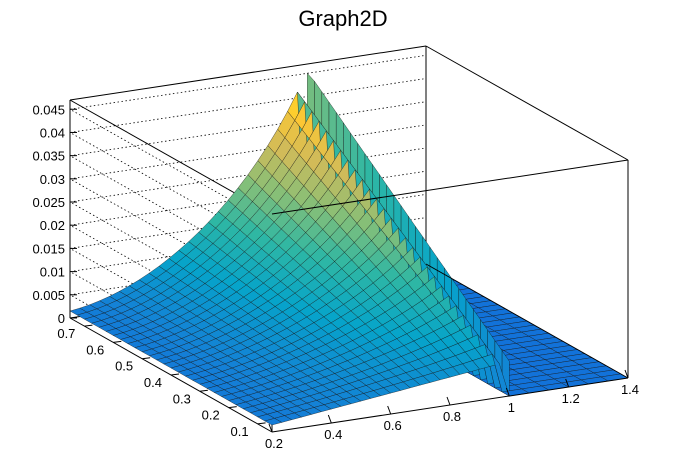 This screenshot has width=696, height=472. What do you see at coordinates (333, 434) in the screenshot?
I see `x-tick-label: 0.4` at bounding box center [333, 434].